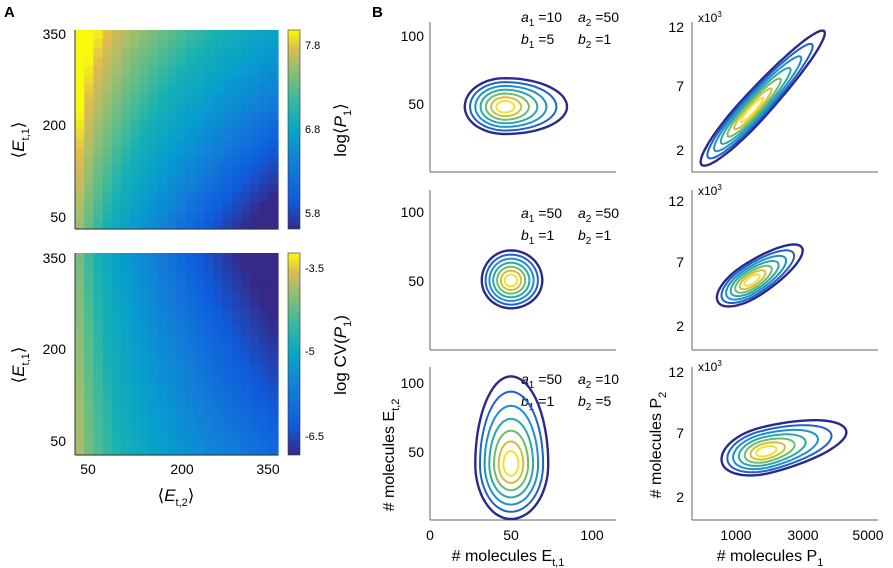 This screenshot has width=893, height=568. I want to click on p-plot-xtick: 5000, so click(867, 535).